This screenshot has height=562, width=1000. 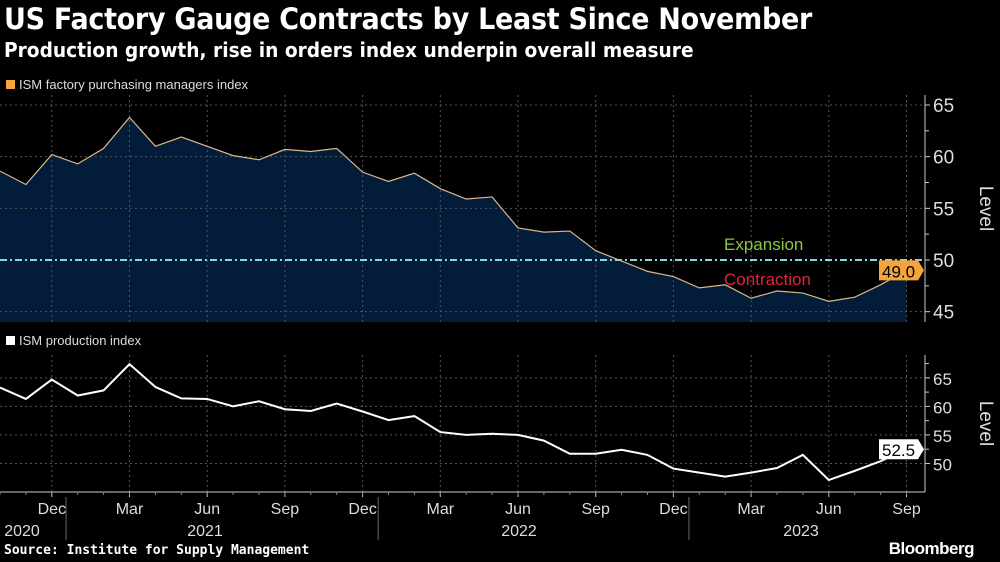 I want to click on brand-logo: Bloomberg, so click(x=931, y=548).